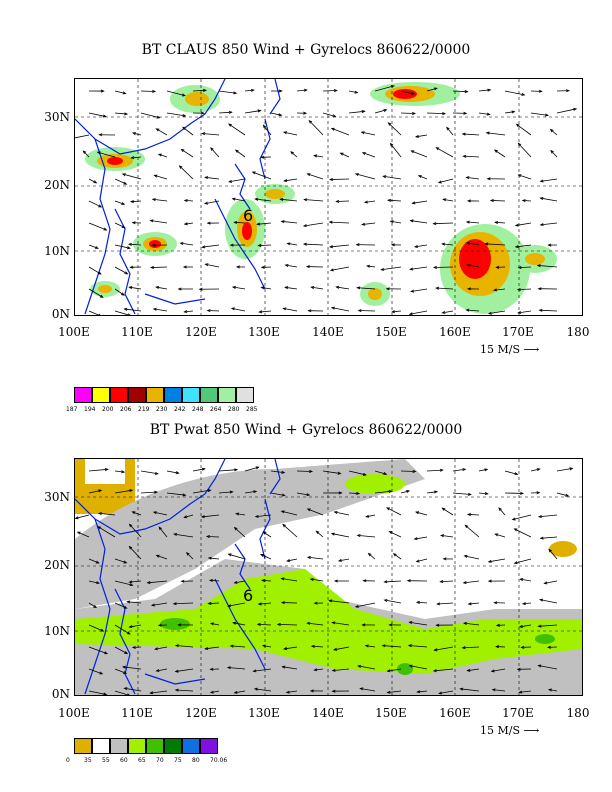  What do you see at coordinates (306, 430) in the screenshot?
I see `panel2-title: BT Pwat 850 Wind + Gyrelocs 860622/0000` at bounding box center [306, 430].